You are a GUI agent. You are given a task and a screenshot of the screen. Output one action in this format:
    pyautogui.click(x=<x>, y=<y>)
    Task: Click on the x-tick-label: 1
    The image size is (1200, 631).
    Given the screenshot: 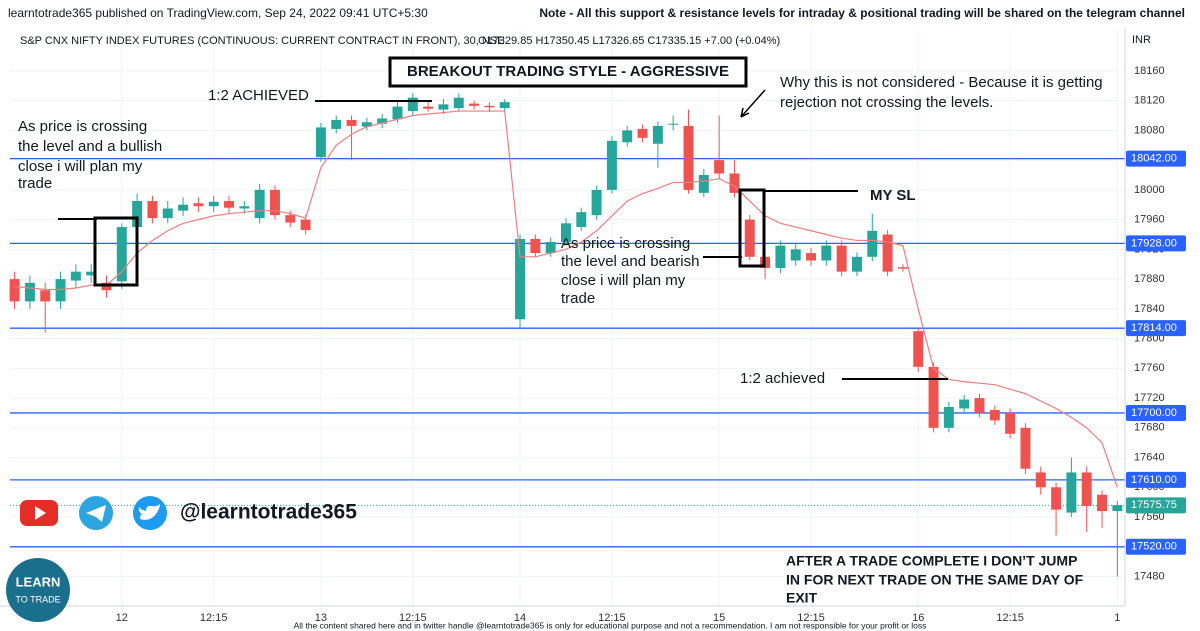 What is the action you would take?
    pyautogui.click(x=1117, y=618)
    